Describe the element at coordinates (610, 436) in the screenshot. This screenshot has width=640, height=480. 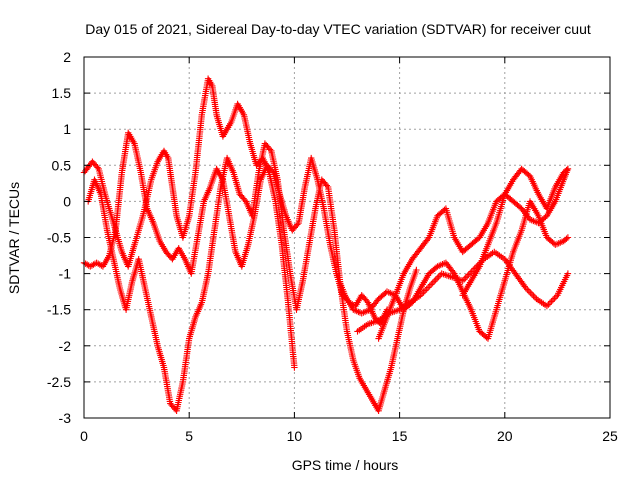
I see `x-tick-label: 25` at that location.